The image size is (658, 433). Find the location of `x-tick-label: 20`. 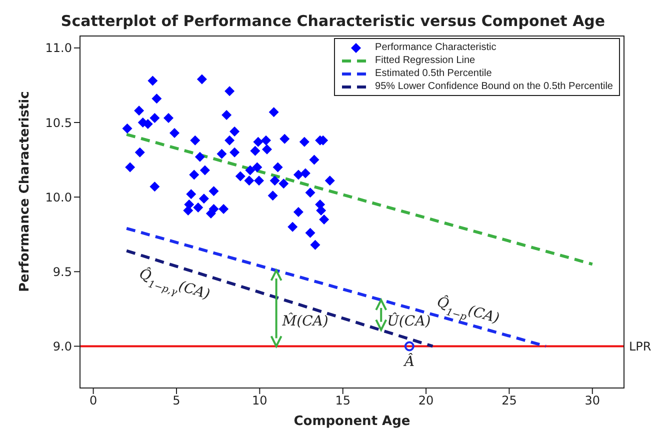

x-tick-label: 20 is located at coordinates (426, 401).